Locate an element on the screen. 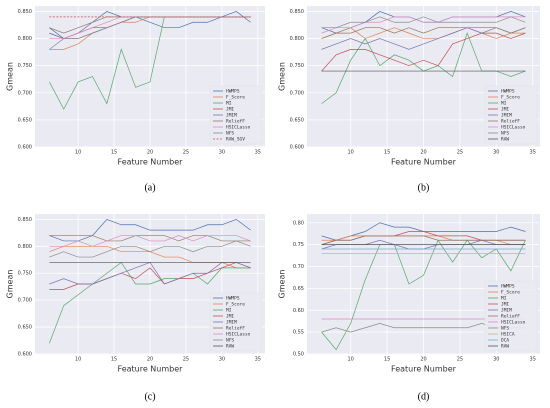 The image size is (550, 408). y-tick-label: 0.65 is located at coordinates (298, 289).